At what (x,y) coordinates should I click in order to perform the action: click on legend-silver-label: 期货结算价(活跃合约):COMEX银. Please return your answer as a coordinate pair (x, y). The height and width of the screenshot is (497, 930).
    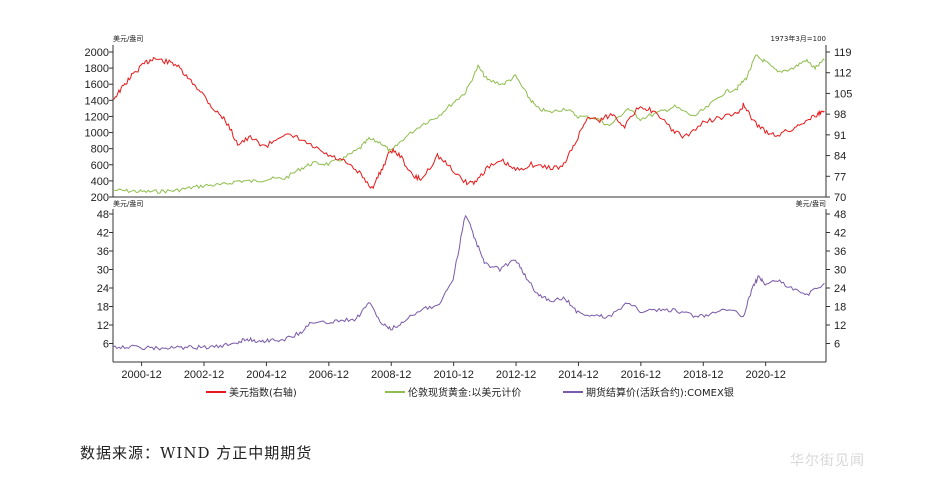
    Looking at the image, I should click on (660, 392).